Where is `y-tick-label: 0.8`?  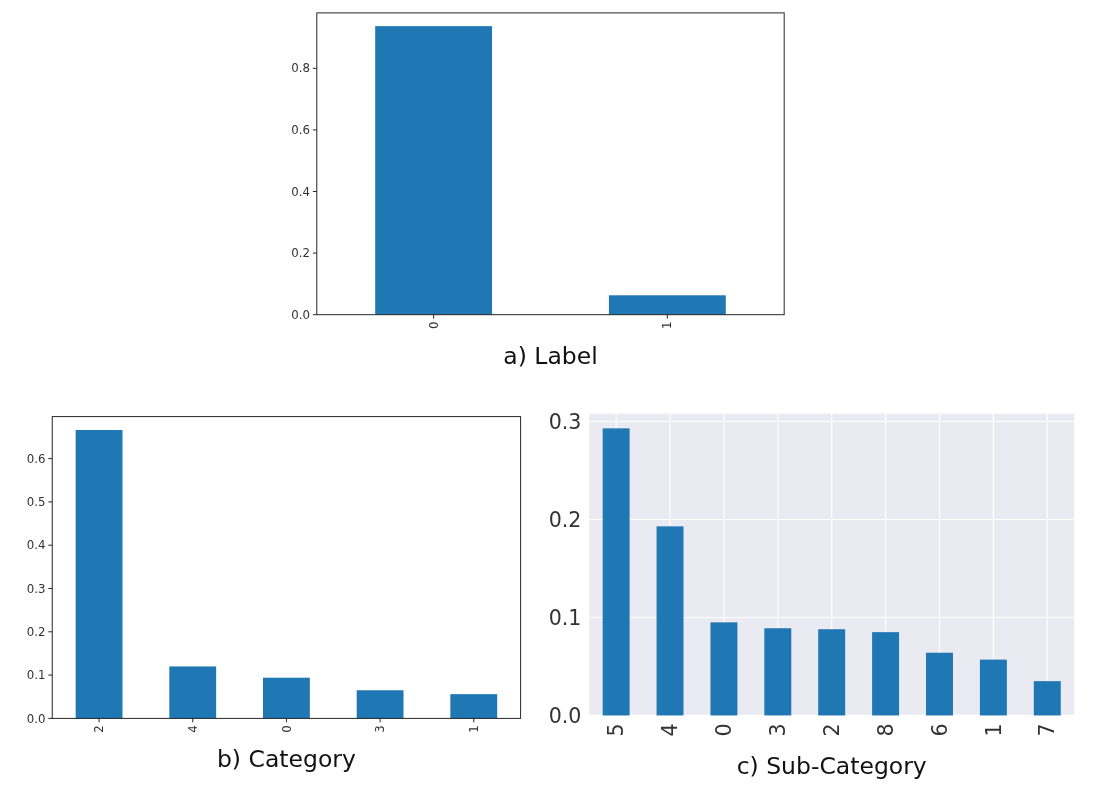
y-tick-label: 0.8 is located at coordinates (300, 68).